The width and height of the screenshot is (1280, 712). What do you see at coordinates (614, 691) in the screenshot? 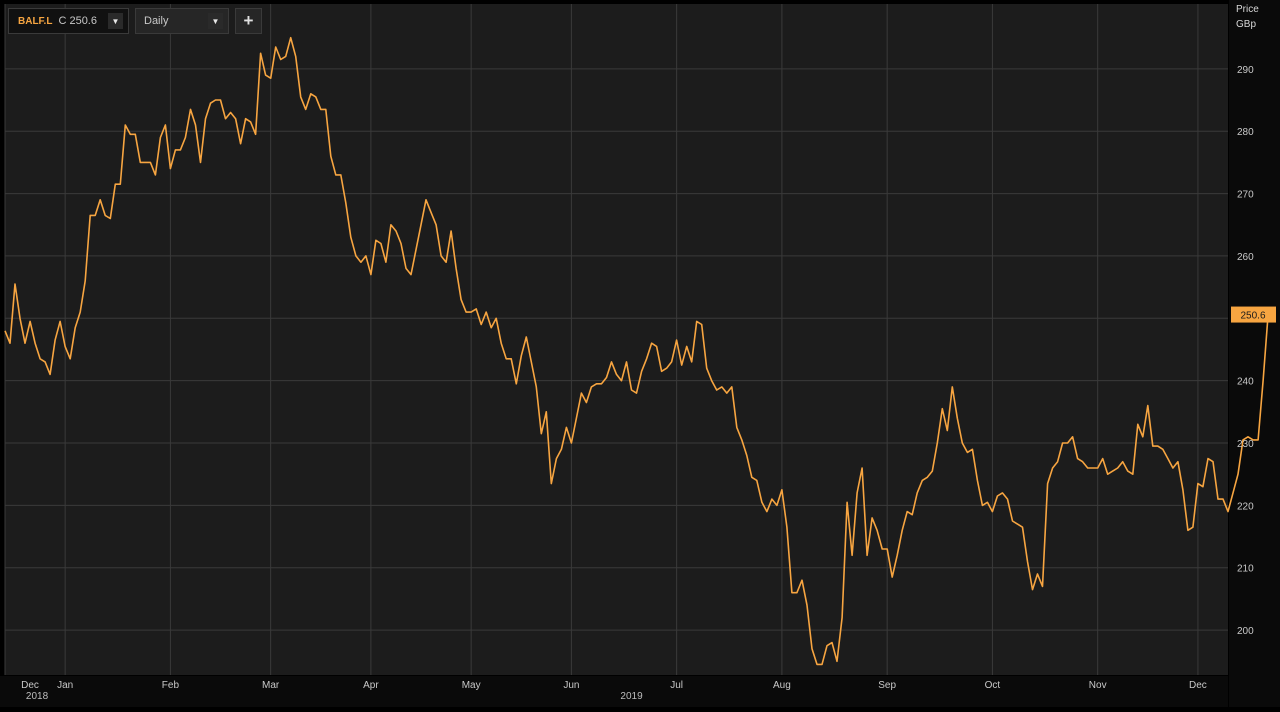
I see `time-axis-panel` at bounding box center [614, 691].